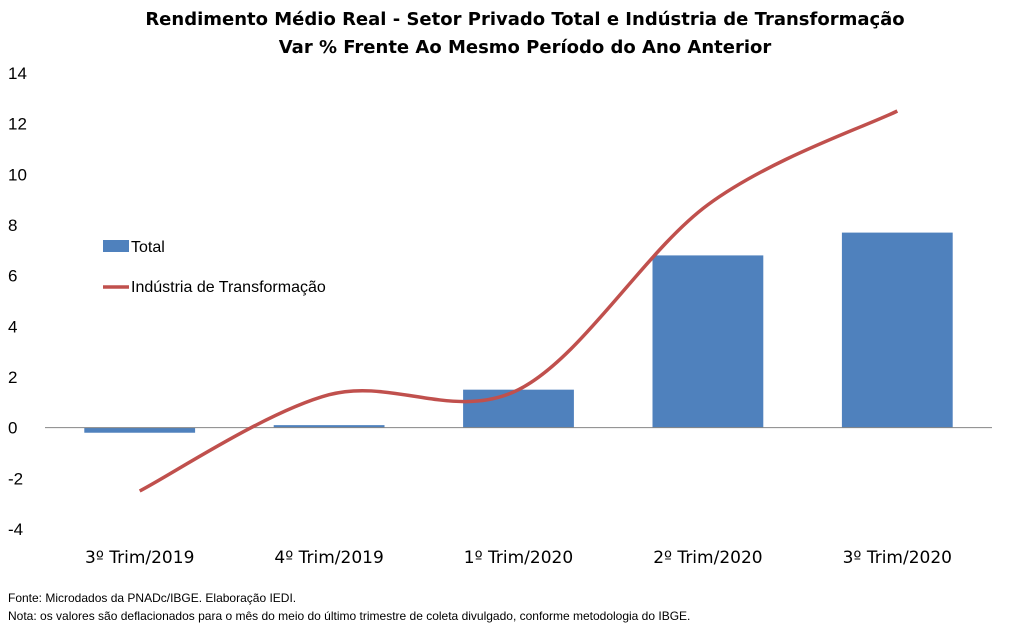 The height and width of the screenshot is (632, 1012). Describe the element at coordinates (15, 529) in the screenshot. I see `y-tick-label: -4` at that location.